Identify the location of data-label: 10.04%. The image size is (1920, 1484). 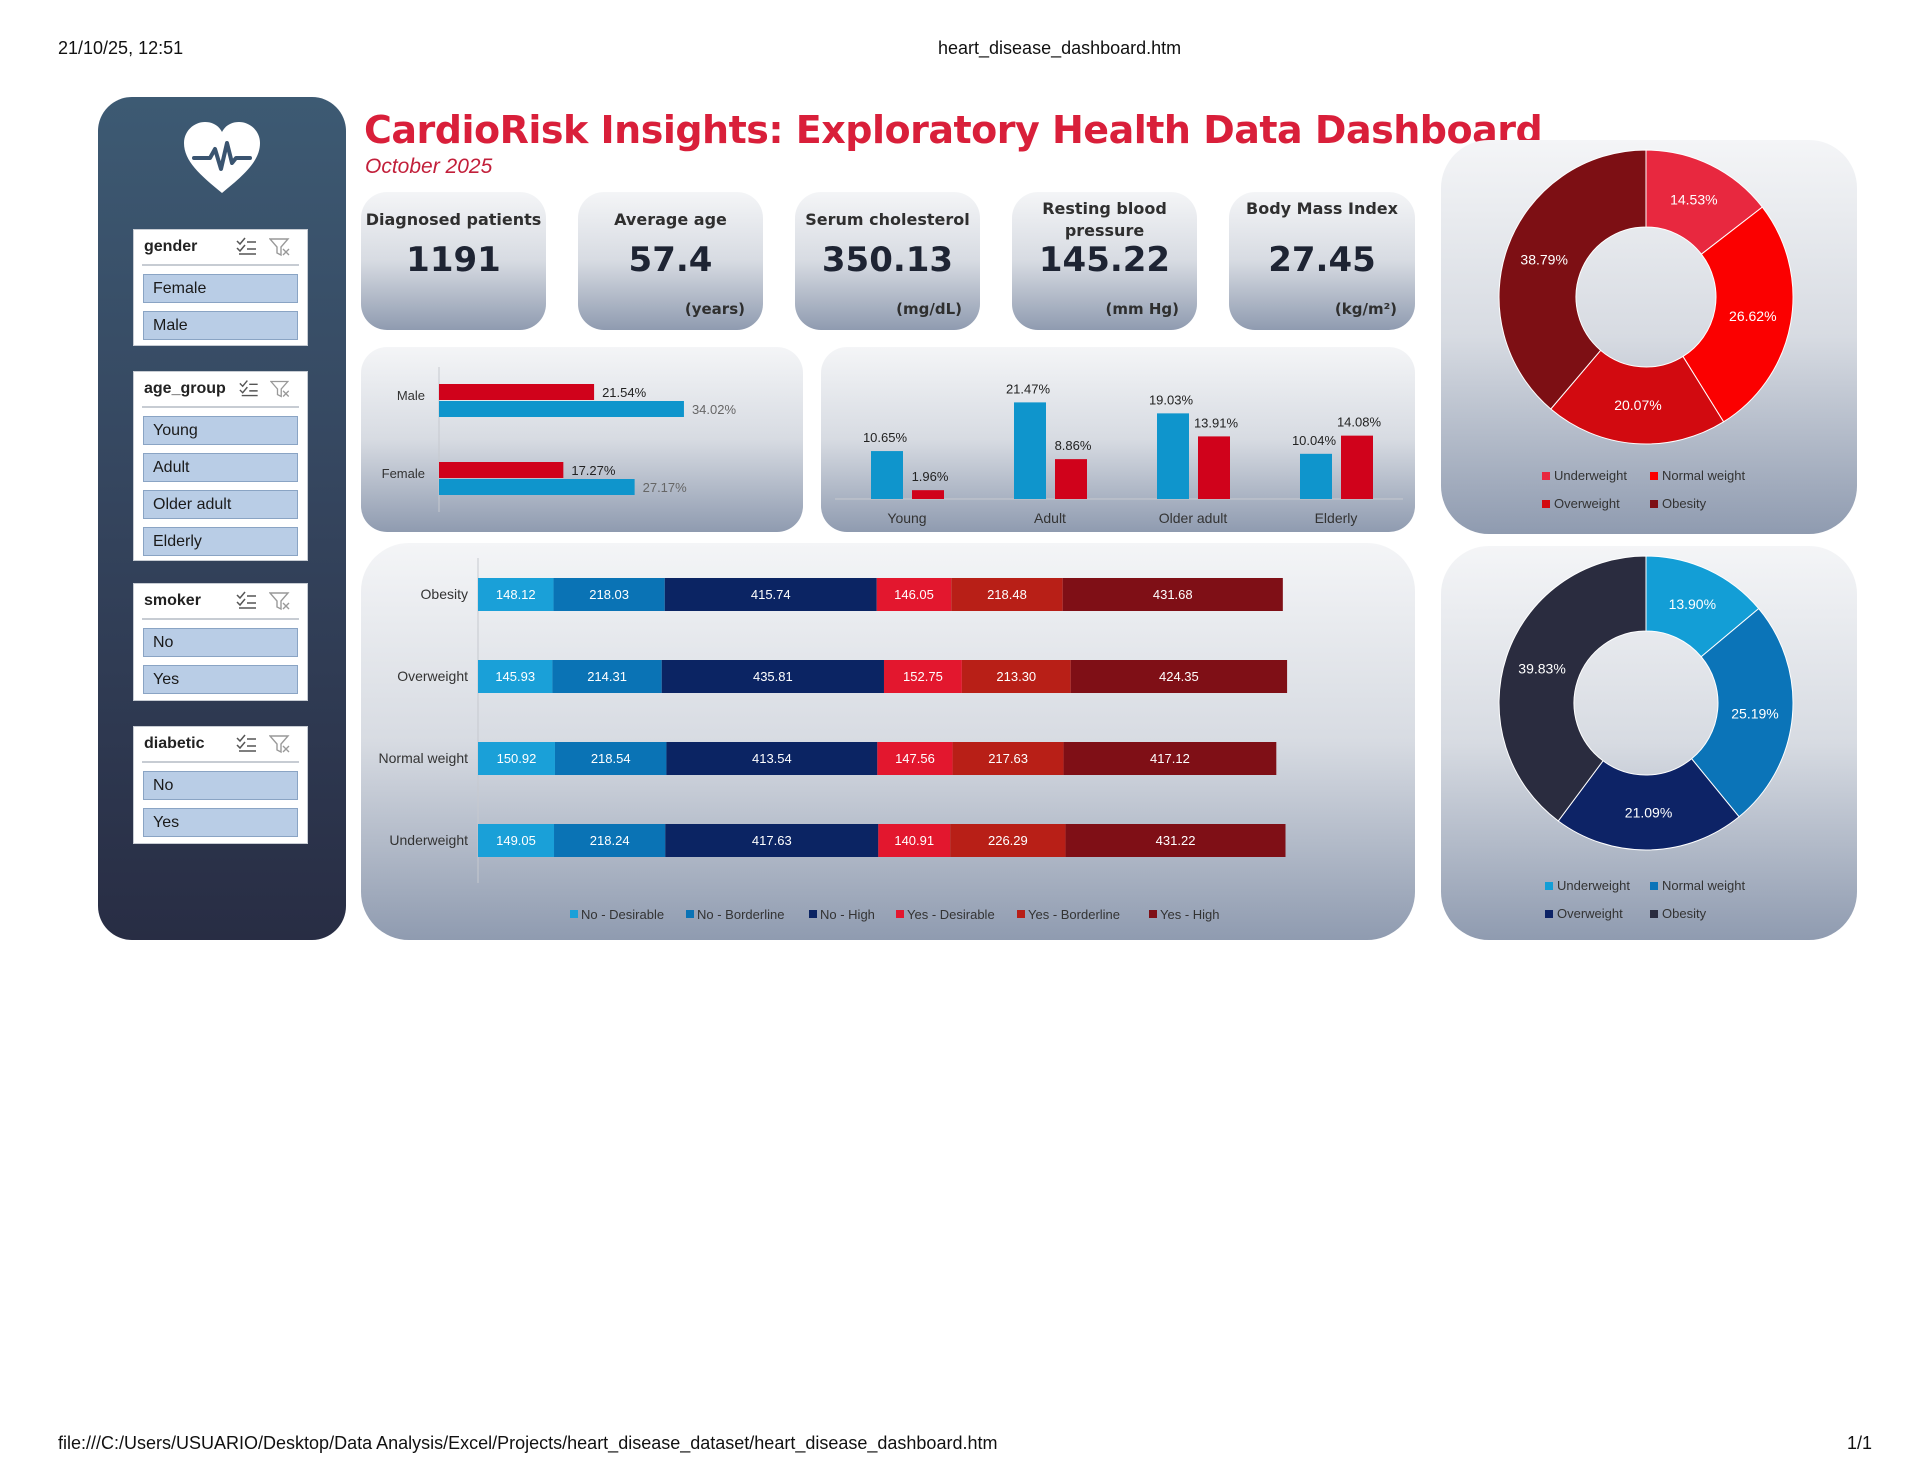
(1314, 440).